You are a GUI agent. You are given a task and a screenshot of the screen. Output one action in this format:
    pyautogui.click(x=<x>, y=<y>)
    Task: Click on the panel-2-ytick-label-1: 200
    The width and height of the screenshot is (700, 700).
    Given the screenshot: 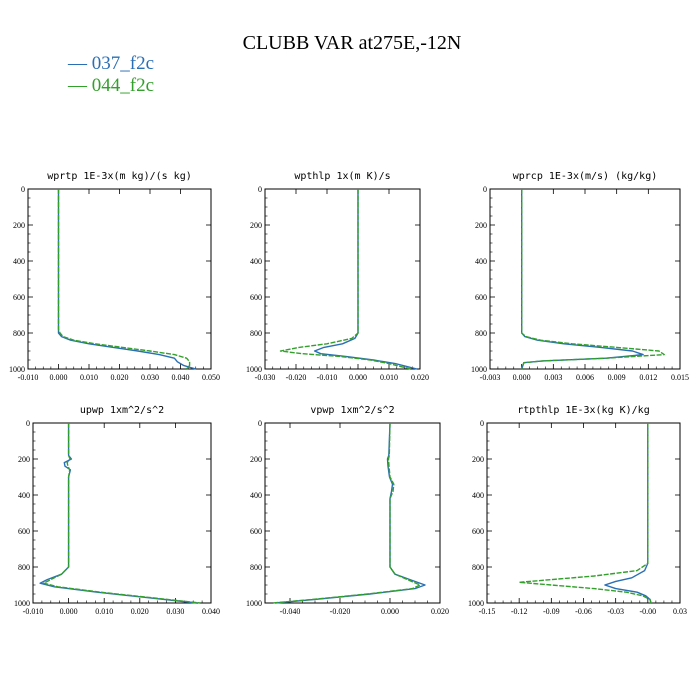 What is the action you would take?
    pyautogui.click(x=256, y=225)
    